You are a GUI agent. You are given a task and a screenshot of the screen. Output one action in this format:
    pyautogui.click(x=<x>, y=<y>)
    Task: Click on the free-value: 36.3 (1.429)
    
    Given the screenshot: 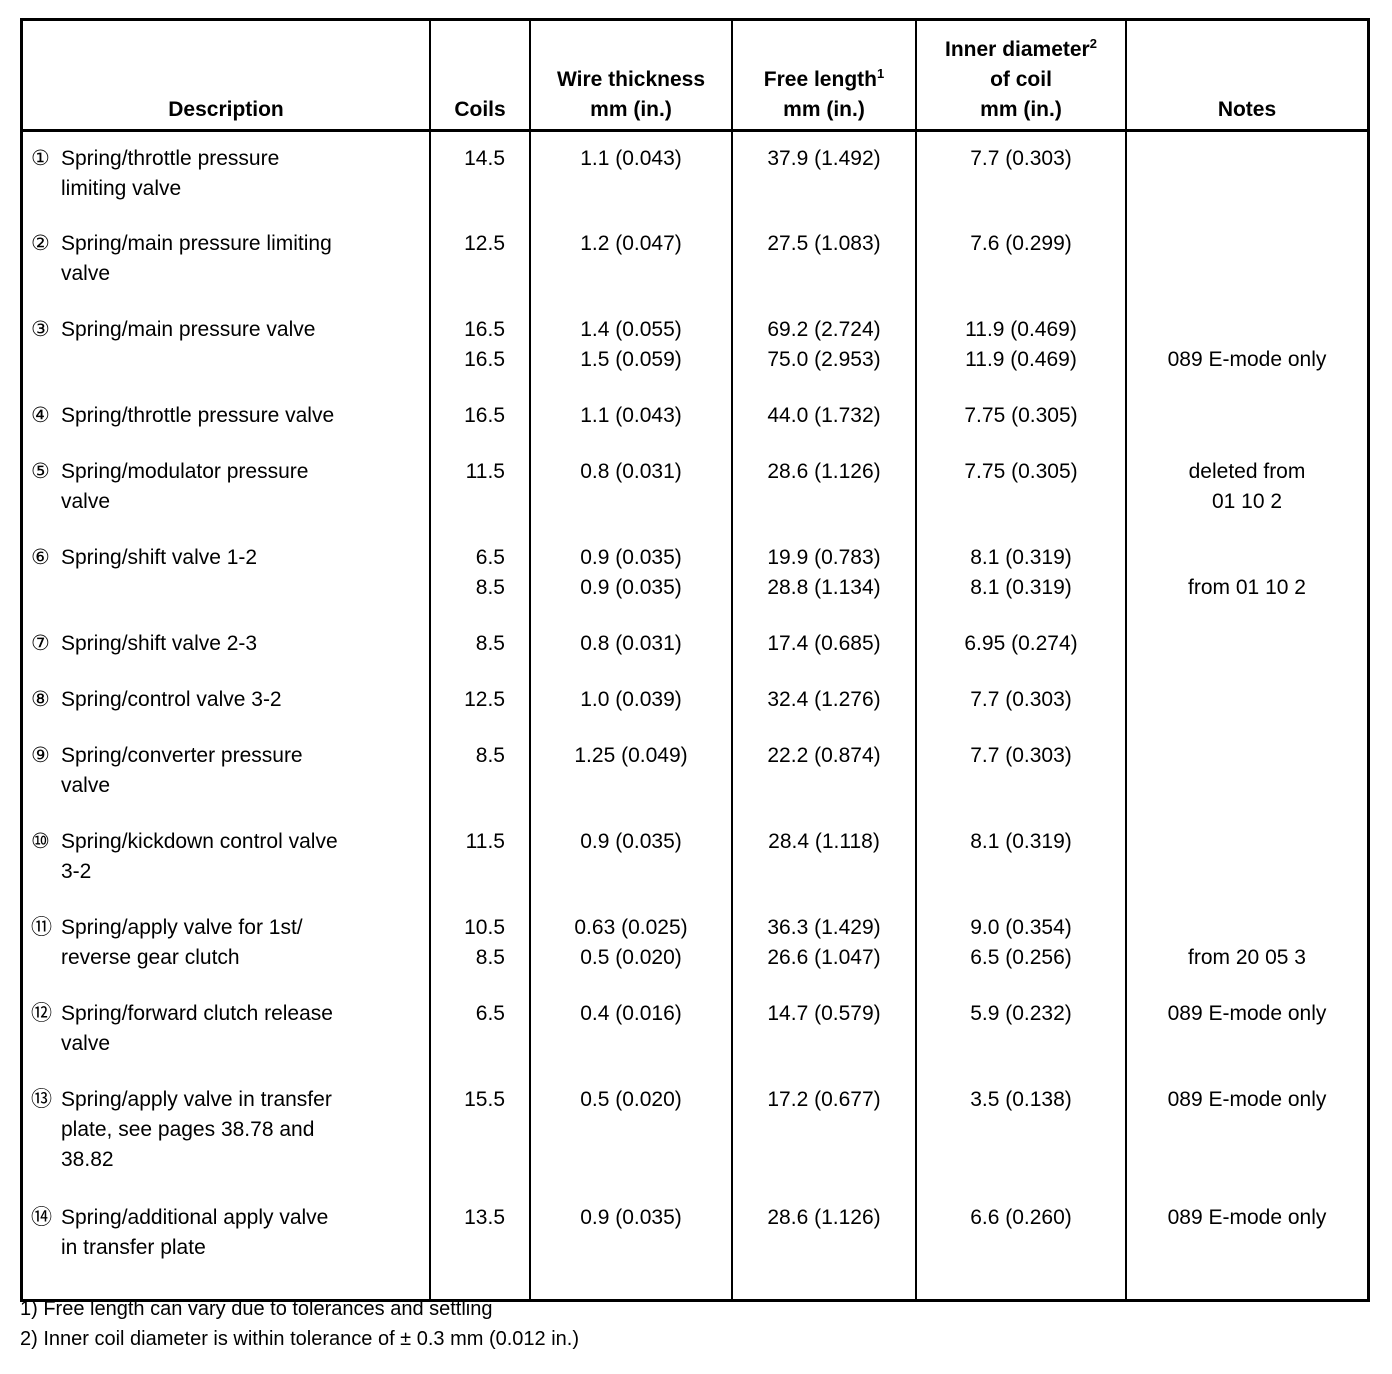 What is the action you would take?
    pyautogui.click(x=824, y=927)
    